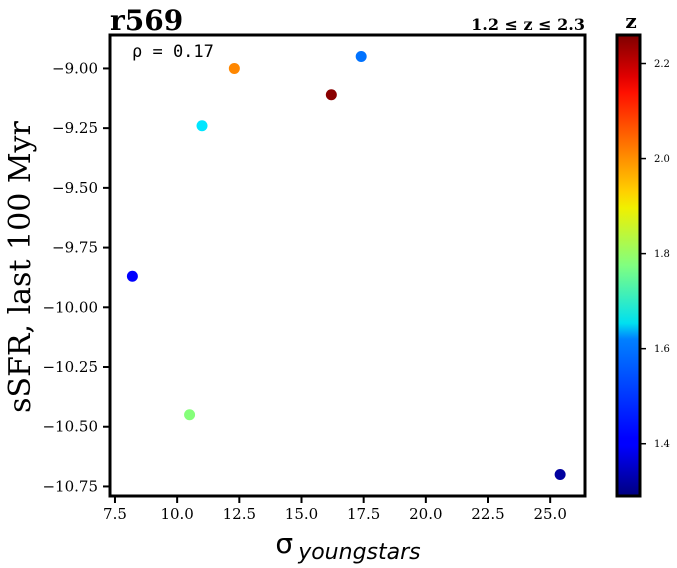 This screenshot has width=677, height=568. Describe the element at coordinates (75, 248) in the screenshot. I see `y-tick-label: −9.75` at that location.